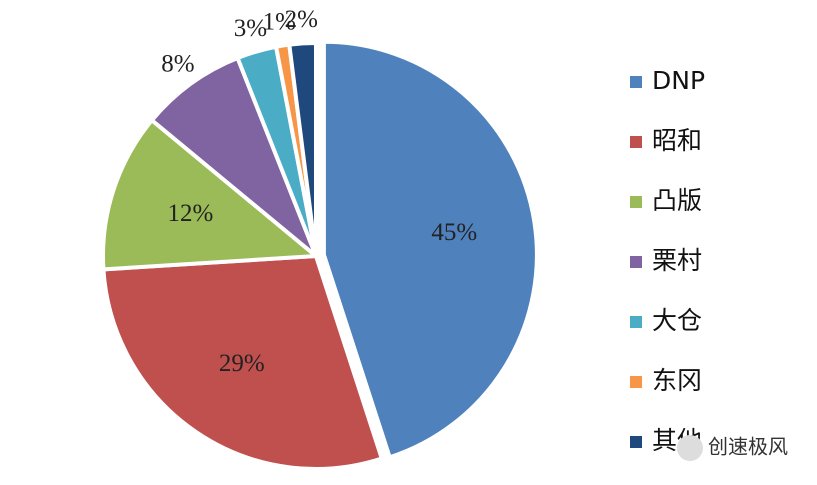 This screenshot has width=817, height=485. Describe the element at coordinates (177, 64) in the screenshot. I see `data-label: 8%` at that location.